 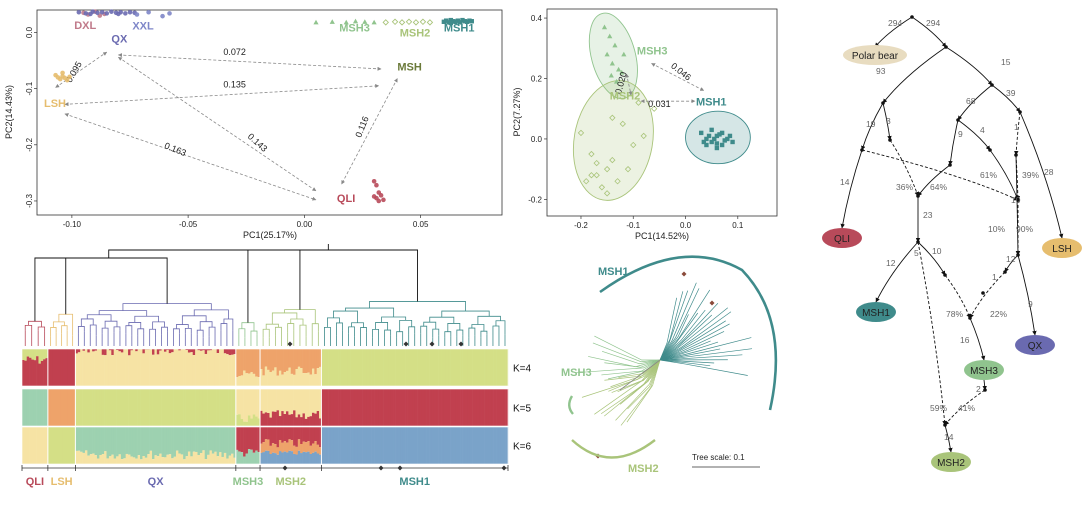 What do you see at coordinates (328, 275) in the screenshot?
I see `dendro-clade` at bounding box center [328, 275].